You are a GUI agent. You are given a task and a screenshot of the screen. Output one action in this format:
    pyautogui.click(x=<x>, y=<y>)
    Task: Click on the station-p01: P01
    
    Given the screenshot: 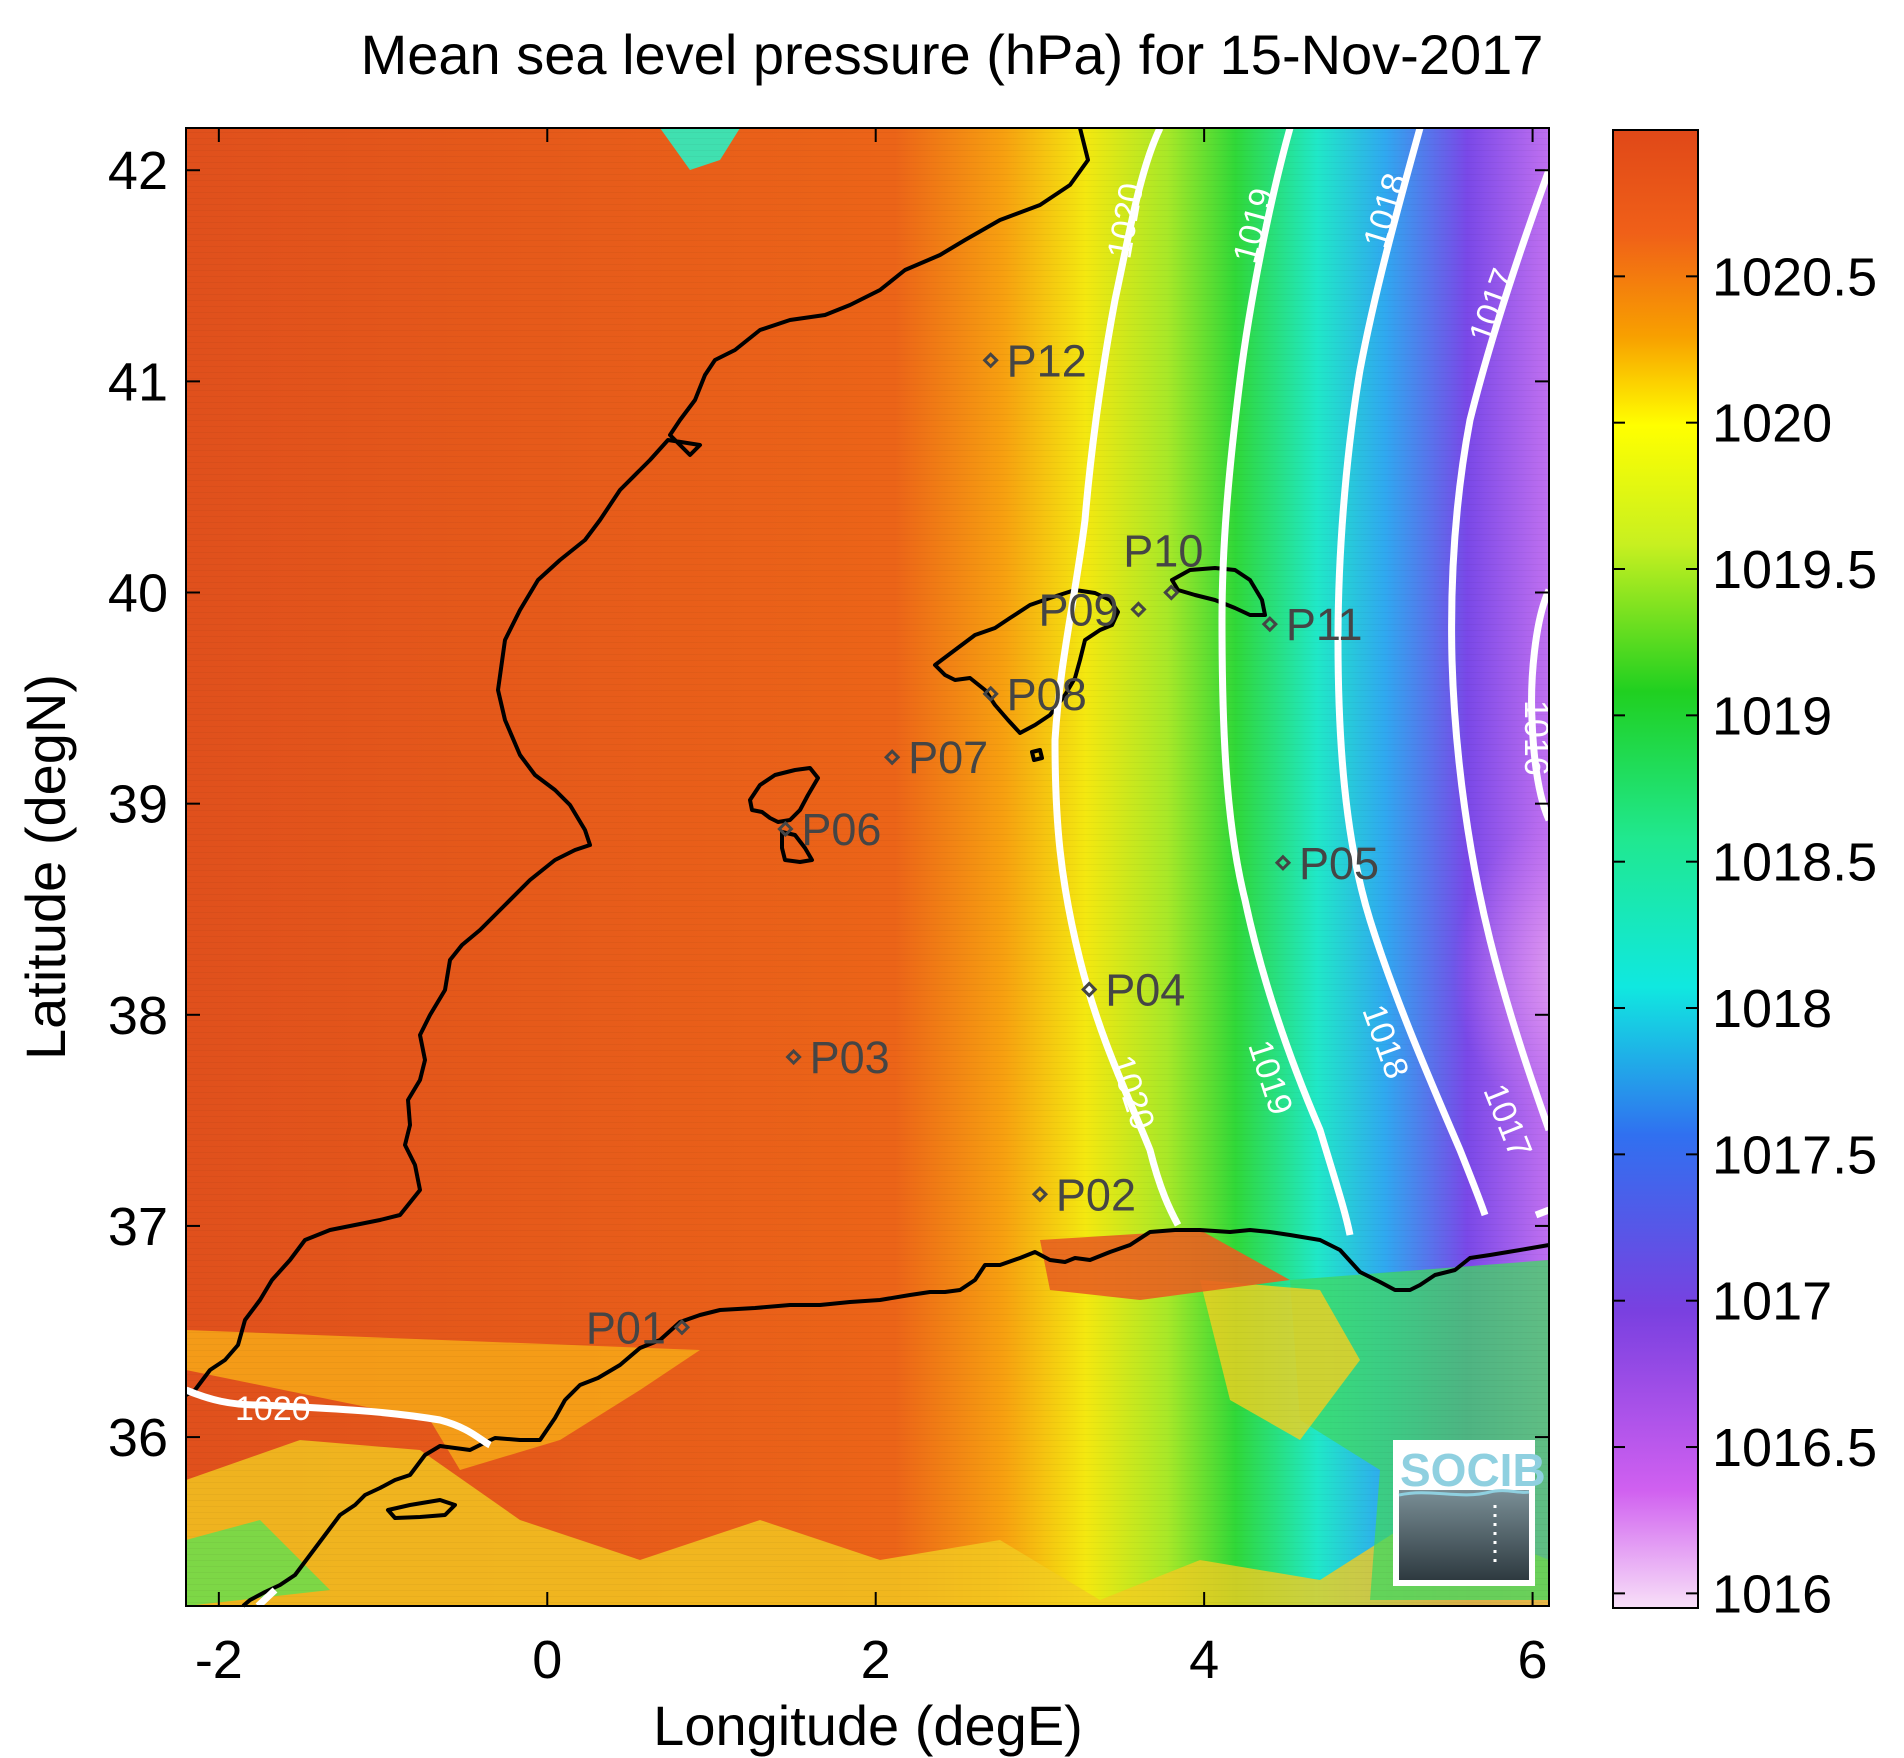 What is the action you would take?
    pyautogui.click(x=638, y=1327)
    